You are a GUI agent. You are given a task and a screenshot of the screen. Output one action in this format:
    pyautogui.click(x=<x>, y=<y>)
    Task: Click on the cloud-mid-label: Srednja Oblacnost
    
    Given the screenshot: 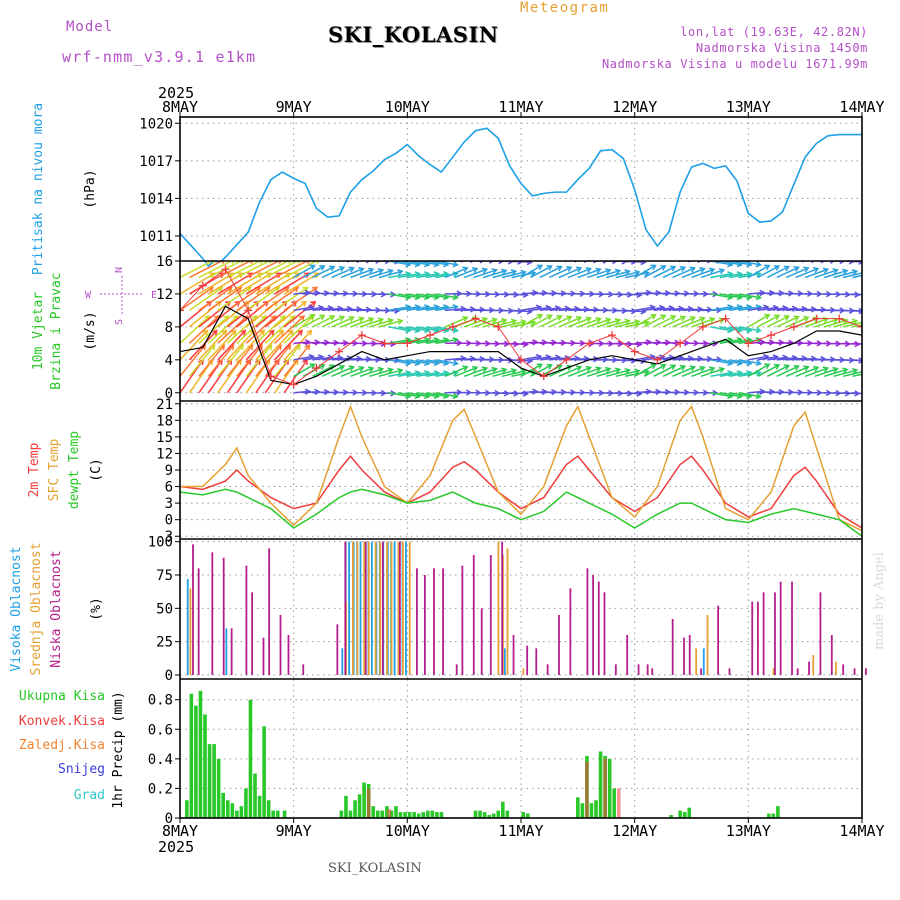 What is the action you would take?
    pyautogui.click(x=36, y=608)
    